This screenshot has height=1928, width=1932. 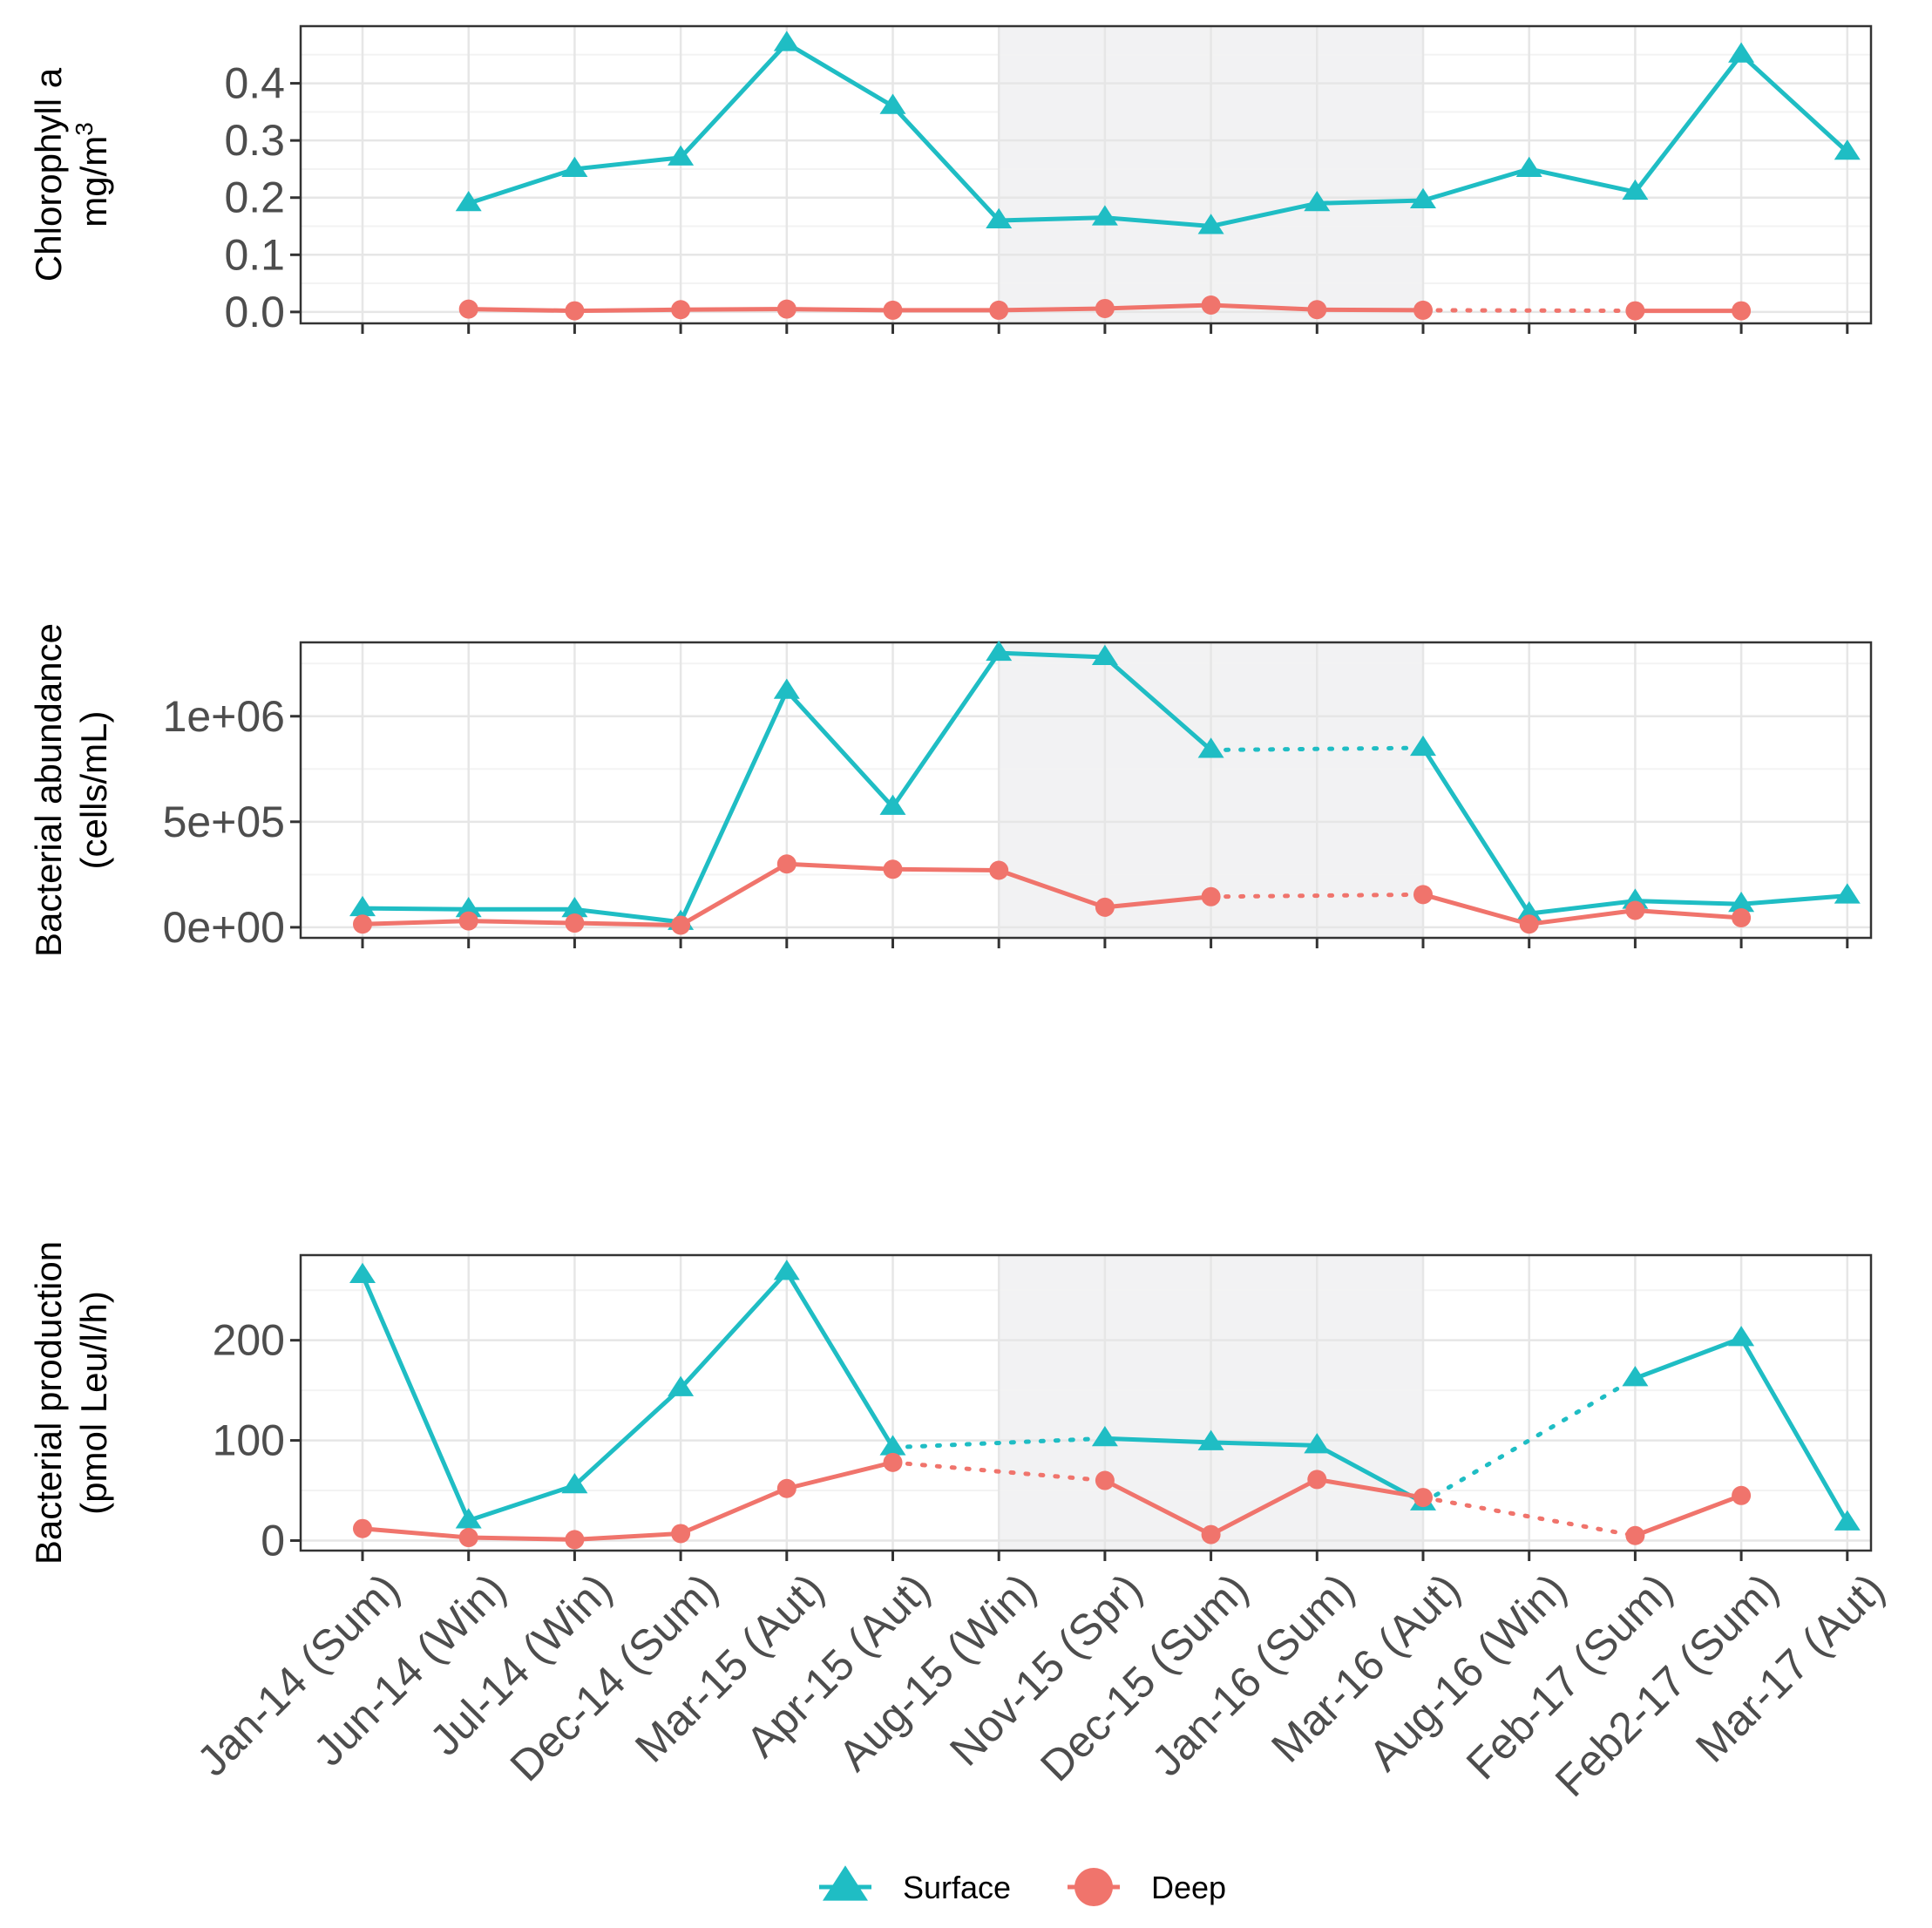 I want to click on y-tick-label: 0e+00, so click(x=224, y=927).